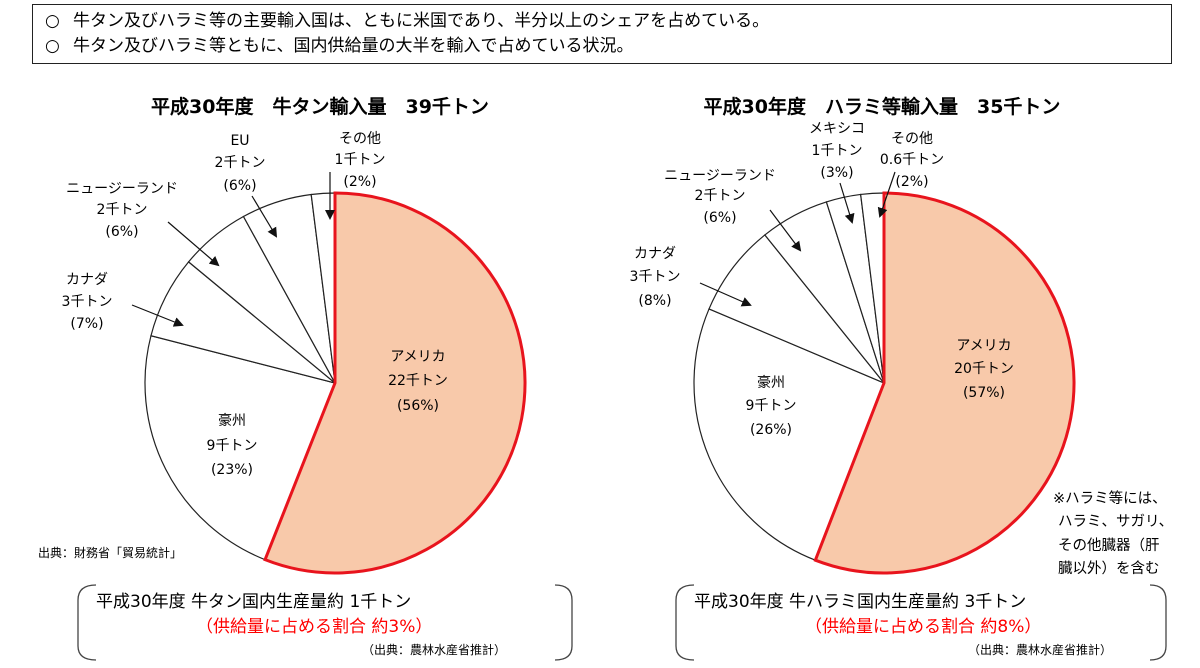 The image size is (1200, 668). What do you see at coordinates (1113, 533) in the screenshot?
I see `harami-note: ※ハラミ等には、 ハラミ、サガリ、 その他臓器（肝 臓以外）を含む` at bounding box center [1113, 533].